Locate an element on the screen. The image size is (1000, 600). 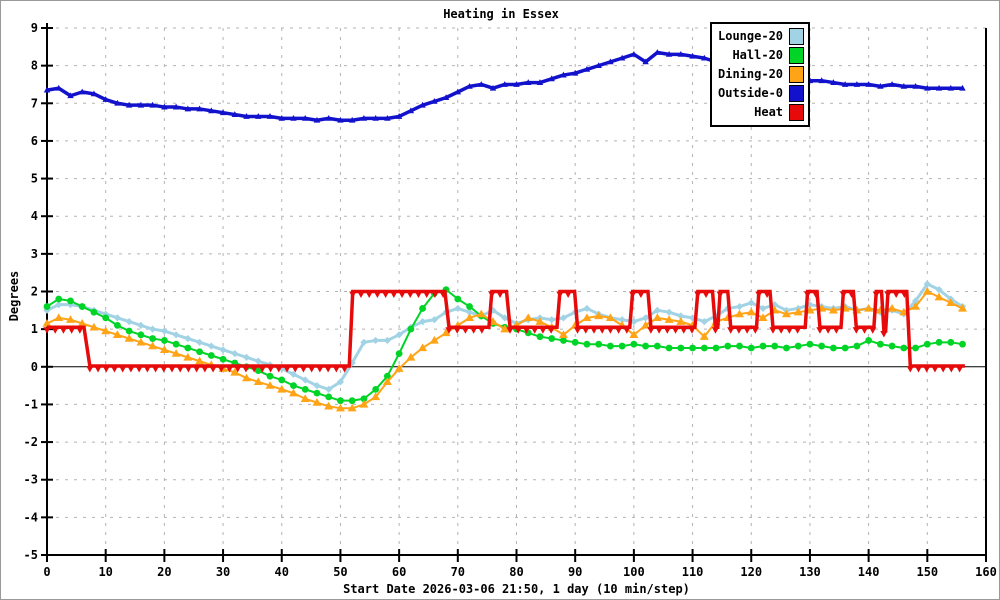
legend-item-outside-0: Outside-0 is located at coordinates (761, 93).